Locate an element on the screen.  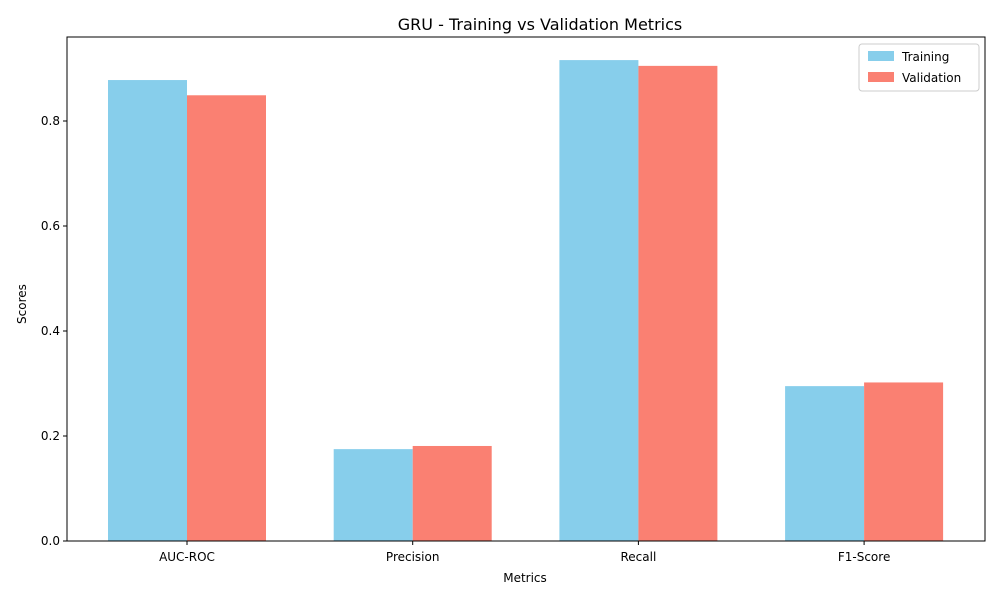
chart-title: GRU - Training vs Validation Metrics is located at coordinates (540, 24).